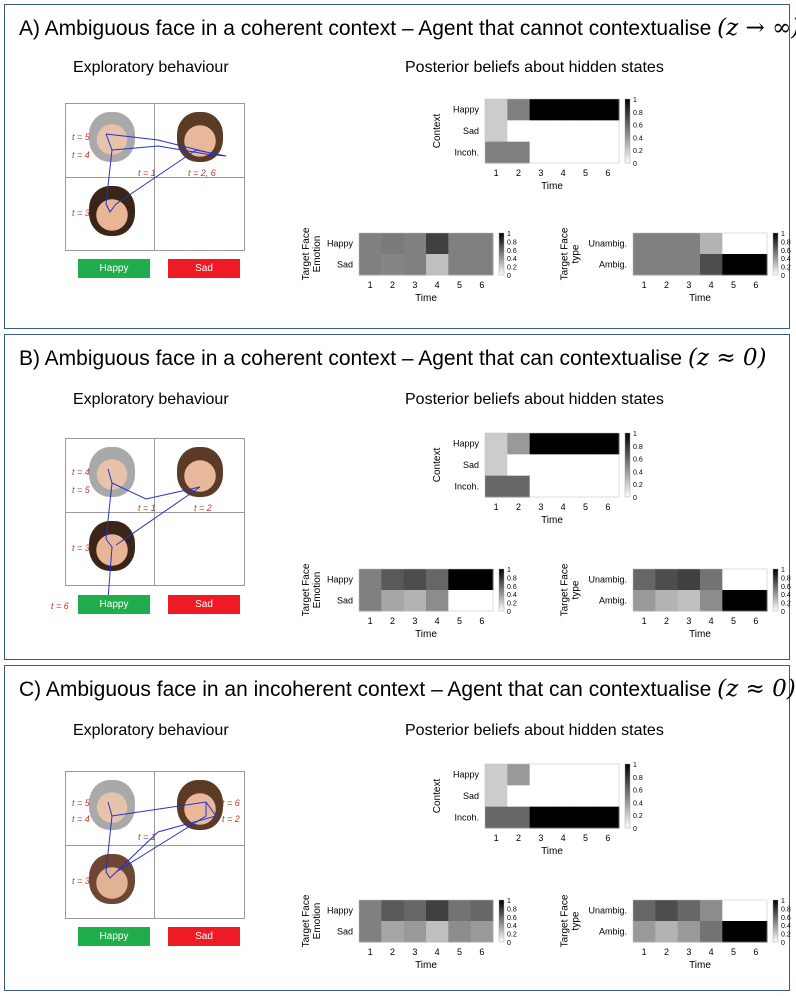 This screenshot has width=796, height=996. What do you see at coordinates (161, 840) in the screenshot?
I see `gaze-trajectory` at bounding box center [161, 840].